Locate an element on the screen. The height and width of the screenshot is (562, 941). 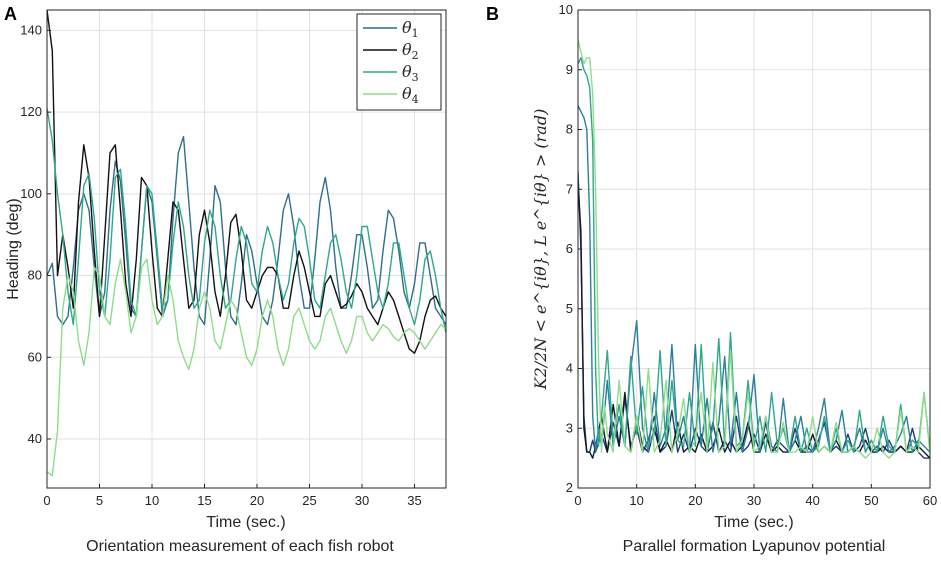
panel-b-x-axis-label: Time (sec.) is located at coordinates (753, 522).